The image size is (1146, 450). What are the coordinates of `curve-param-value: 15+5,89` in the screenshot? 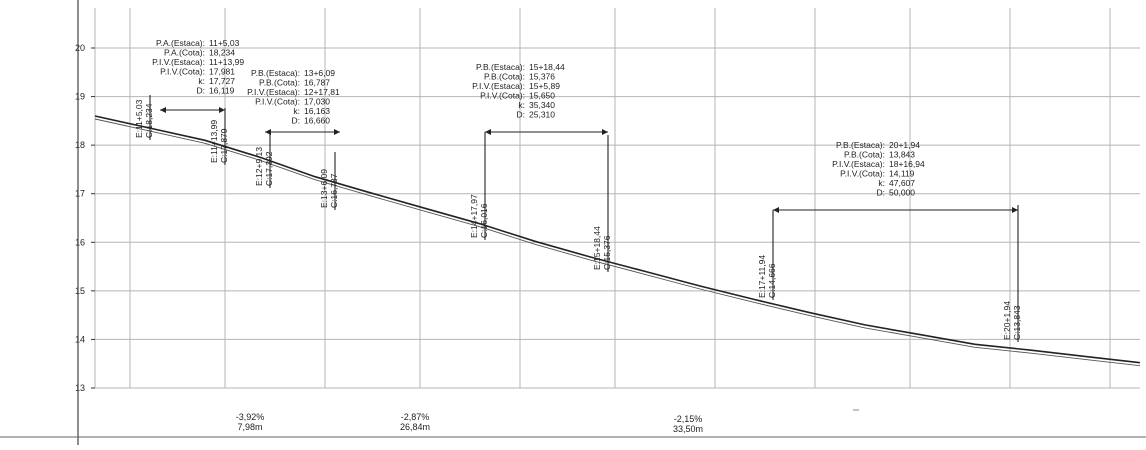 It's located at (544, 86).